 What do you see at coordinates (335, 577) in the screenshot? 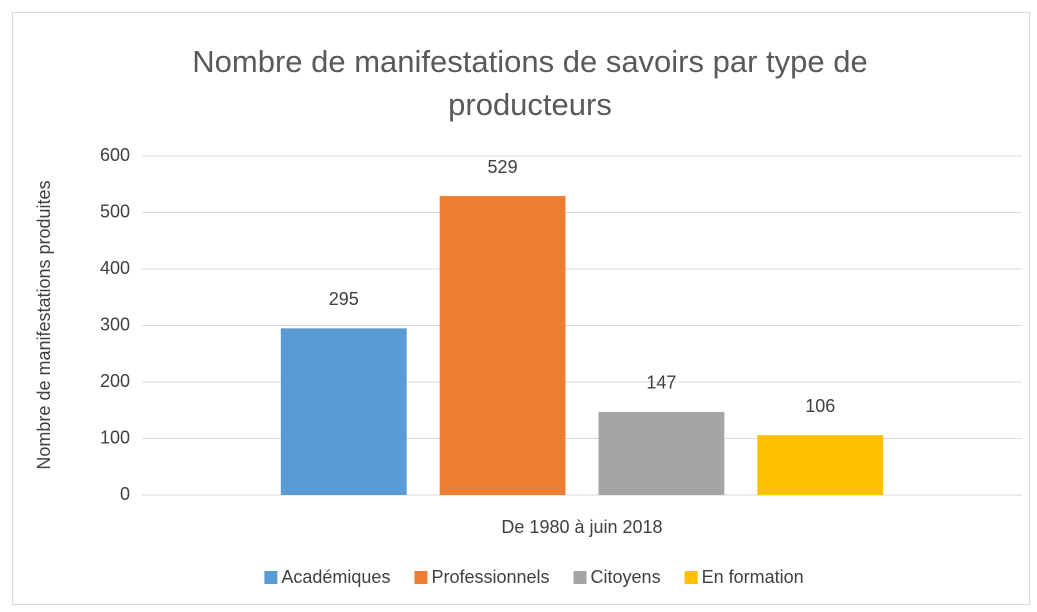
I see `legend-label: Académiques` at bounding box center [335, 577].